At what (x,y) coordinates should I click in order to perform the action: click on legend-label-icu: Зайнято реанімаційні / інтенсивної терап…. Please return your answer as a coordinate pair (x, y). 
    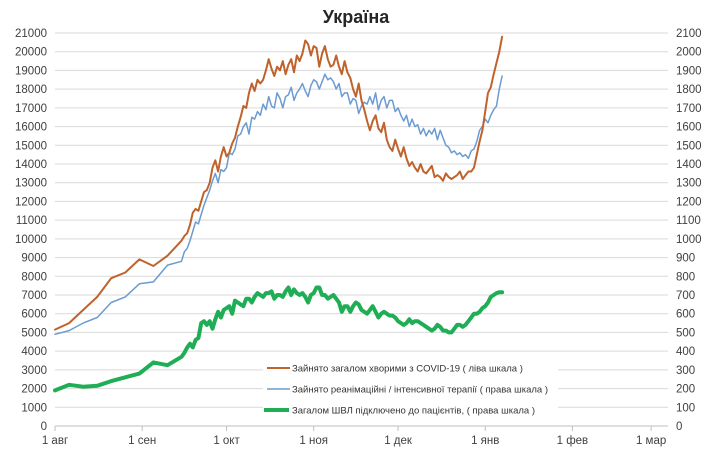
    Looking at the image, I should click on (420, 390).